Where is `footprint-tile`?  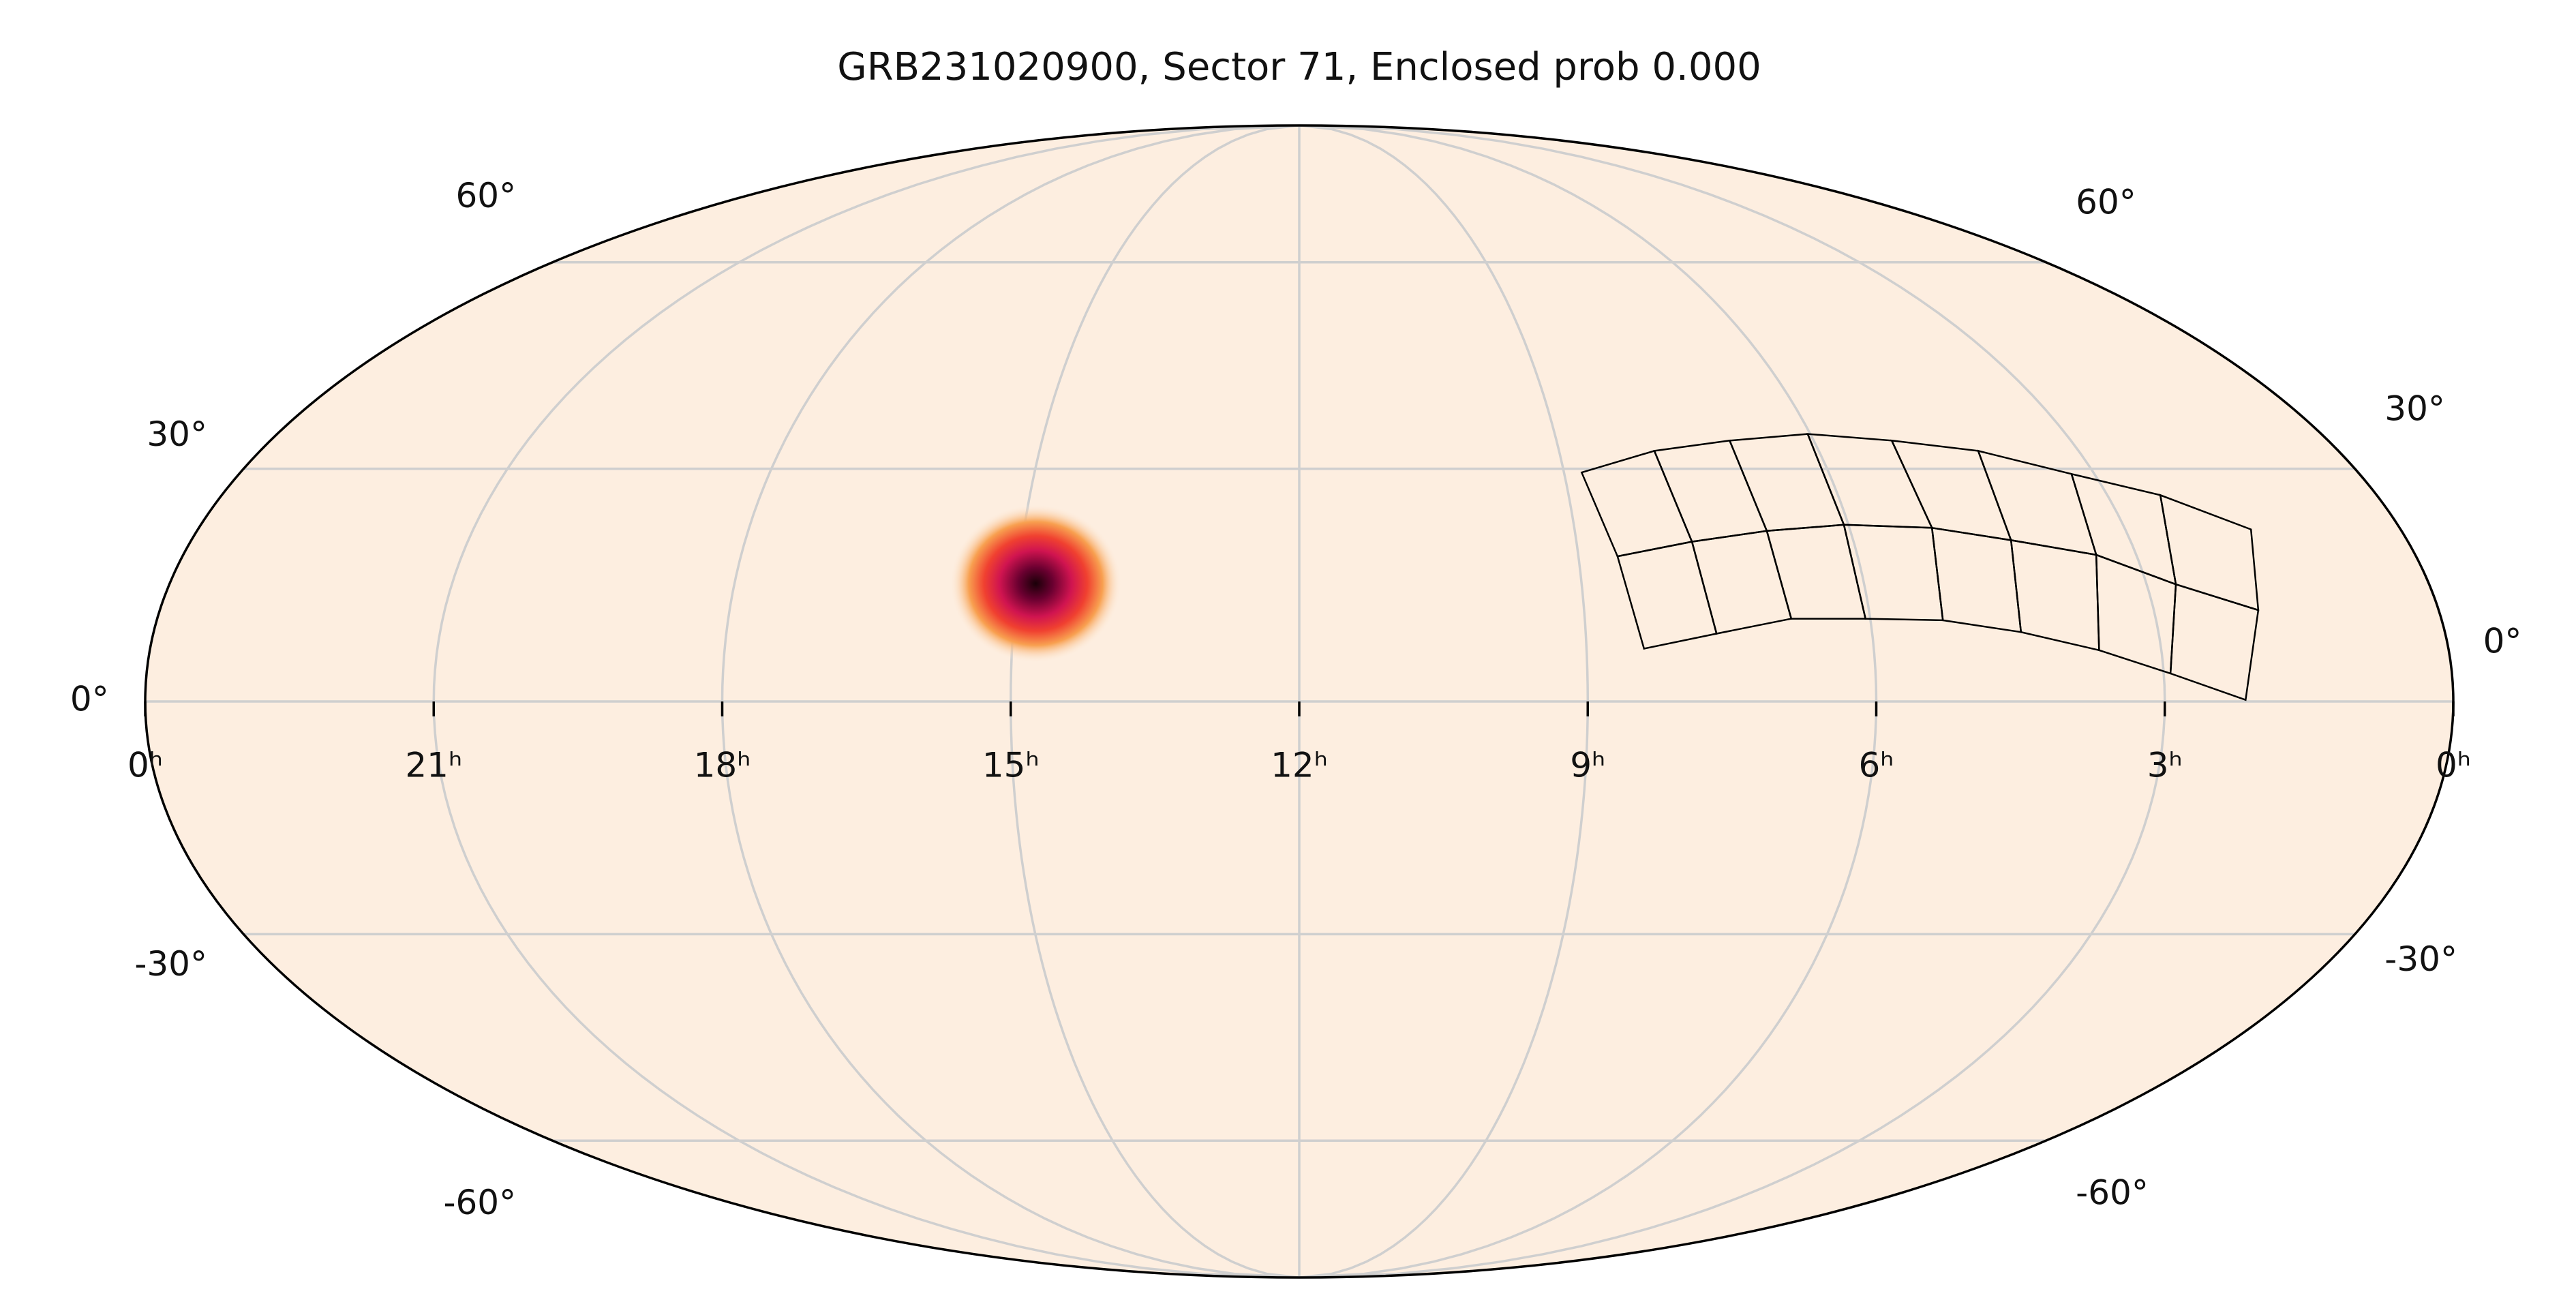
footprint-tile is located at coordinates (2215, 642).